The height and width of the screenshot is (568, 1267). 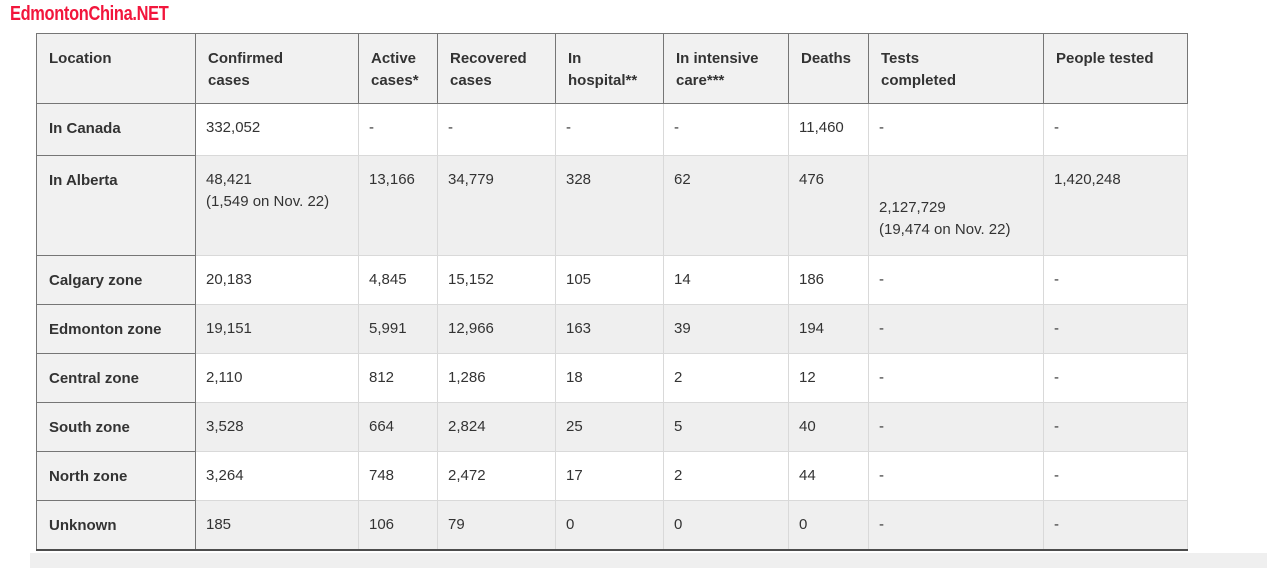 I want to click on row-header-location: In Alberta, so click(x=116, y=205).